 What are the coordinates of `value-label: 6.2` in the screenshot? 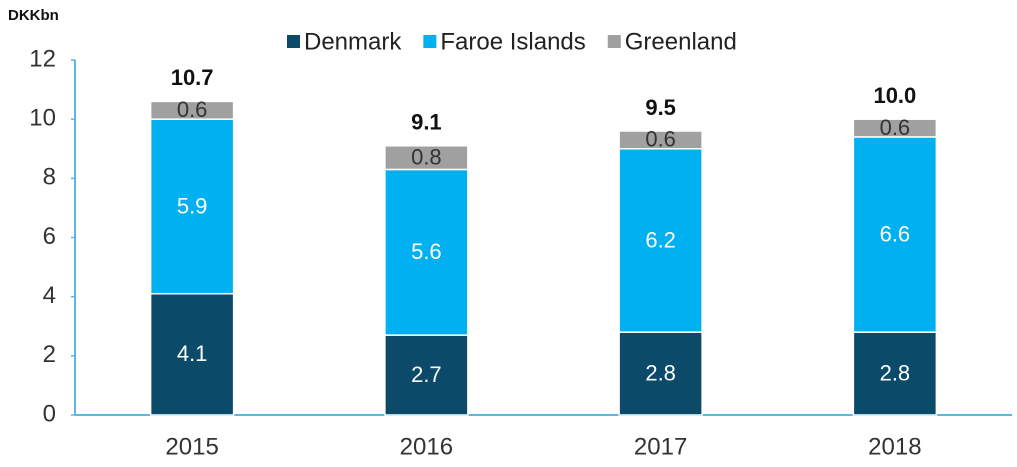 It's located at (660, 239).